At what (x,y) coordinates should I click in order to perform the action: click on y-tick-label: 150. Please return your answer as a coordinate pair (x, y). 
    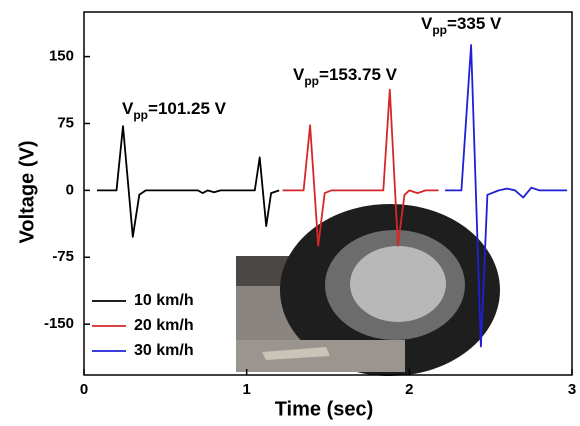
    Looking at the image, I should click on (61, 56).